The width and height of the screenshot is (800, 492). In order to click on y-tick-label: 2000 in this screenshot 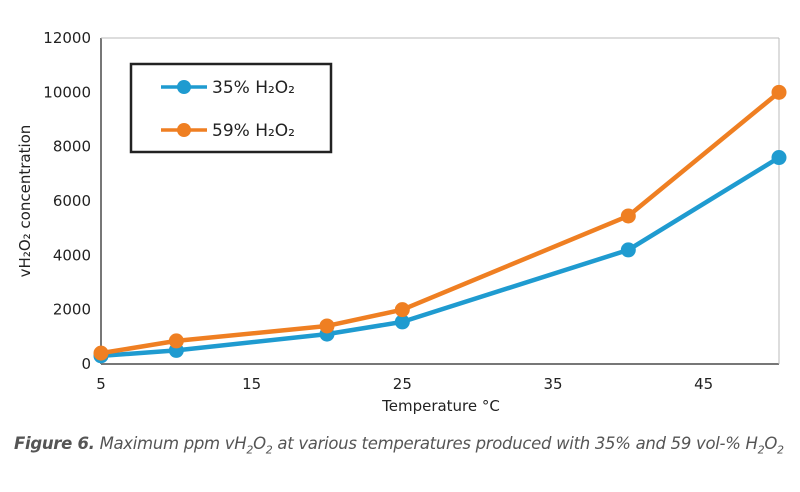, I will do `click(72, 310)`.